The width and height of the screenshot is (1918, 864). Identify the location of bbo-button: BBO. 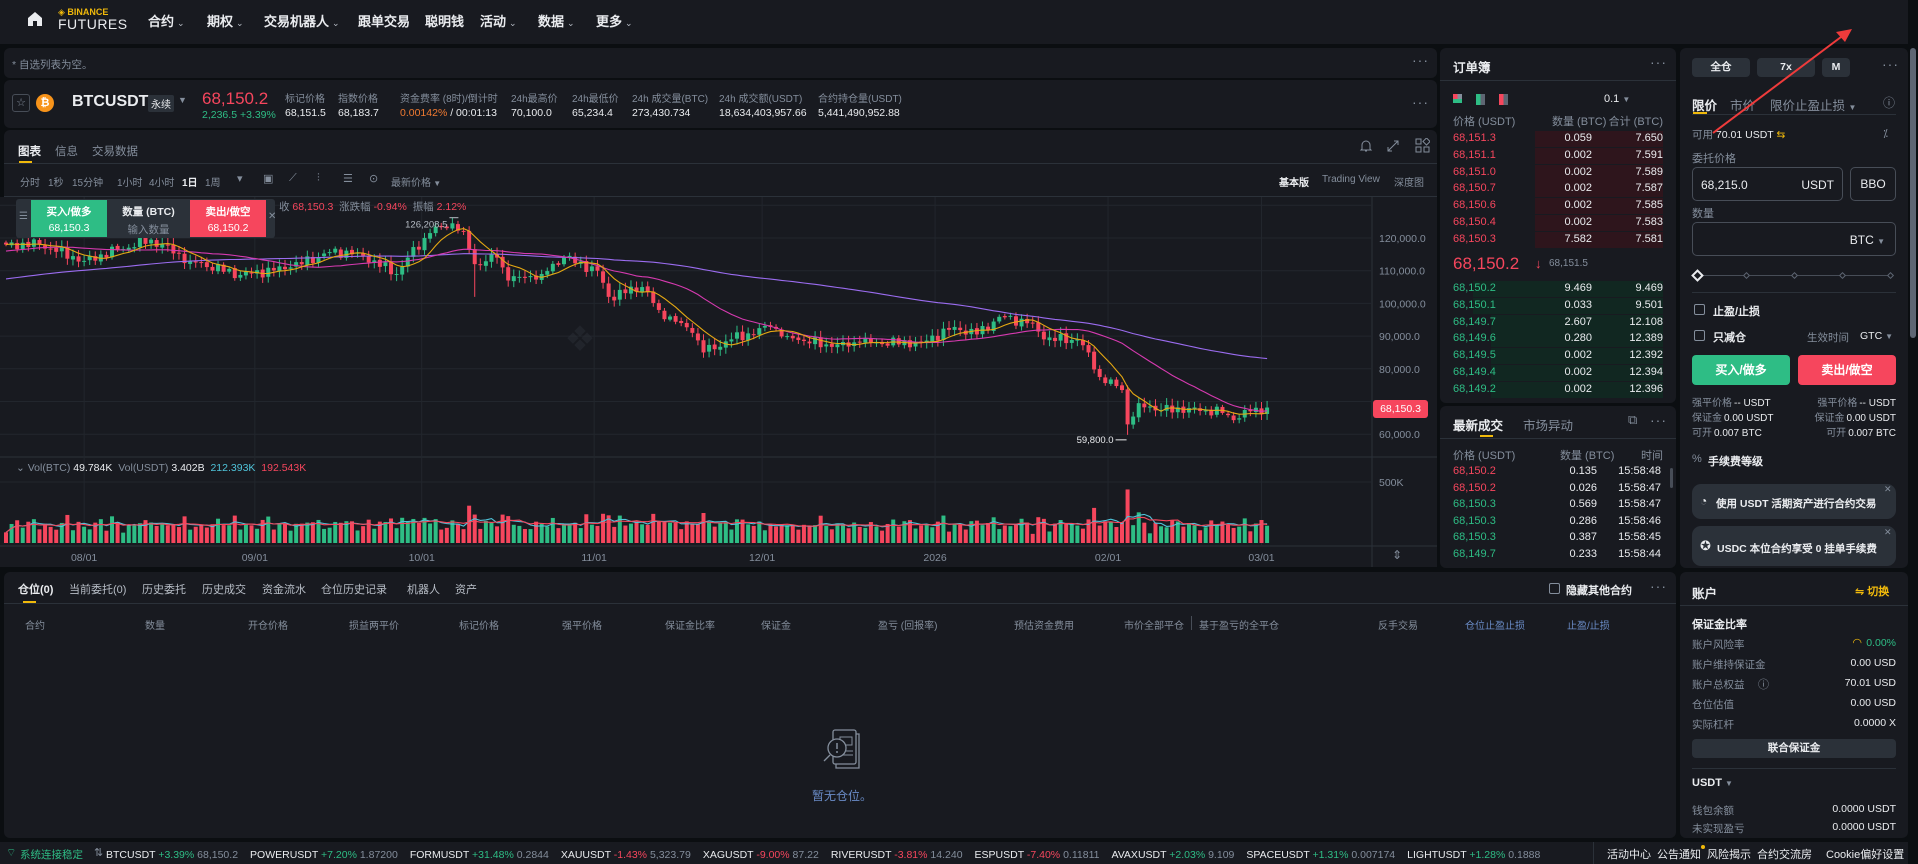
(1873, 184).